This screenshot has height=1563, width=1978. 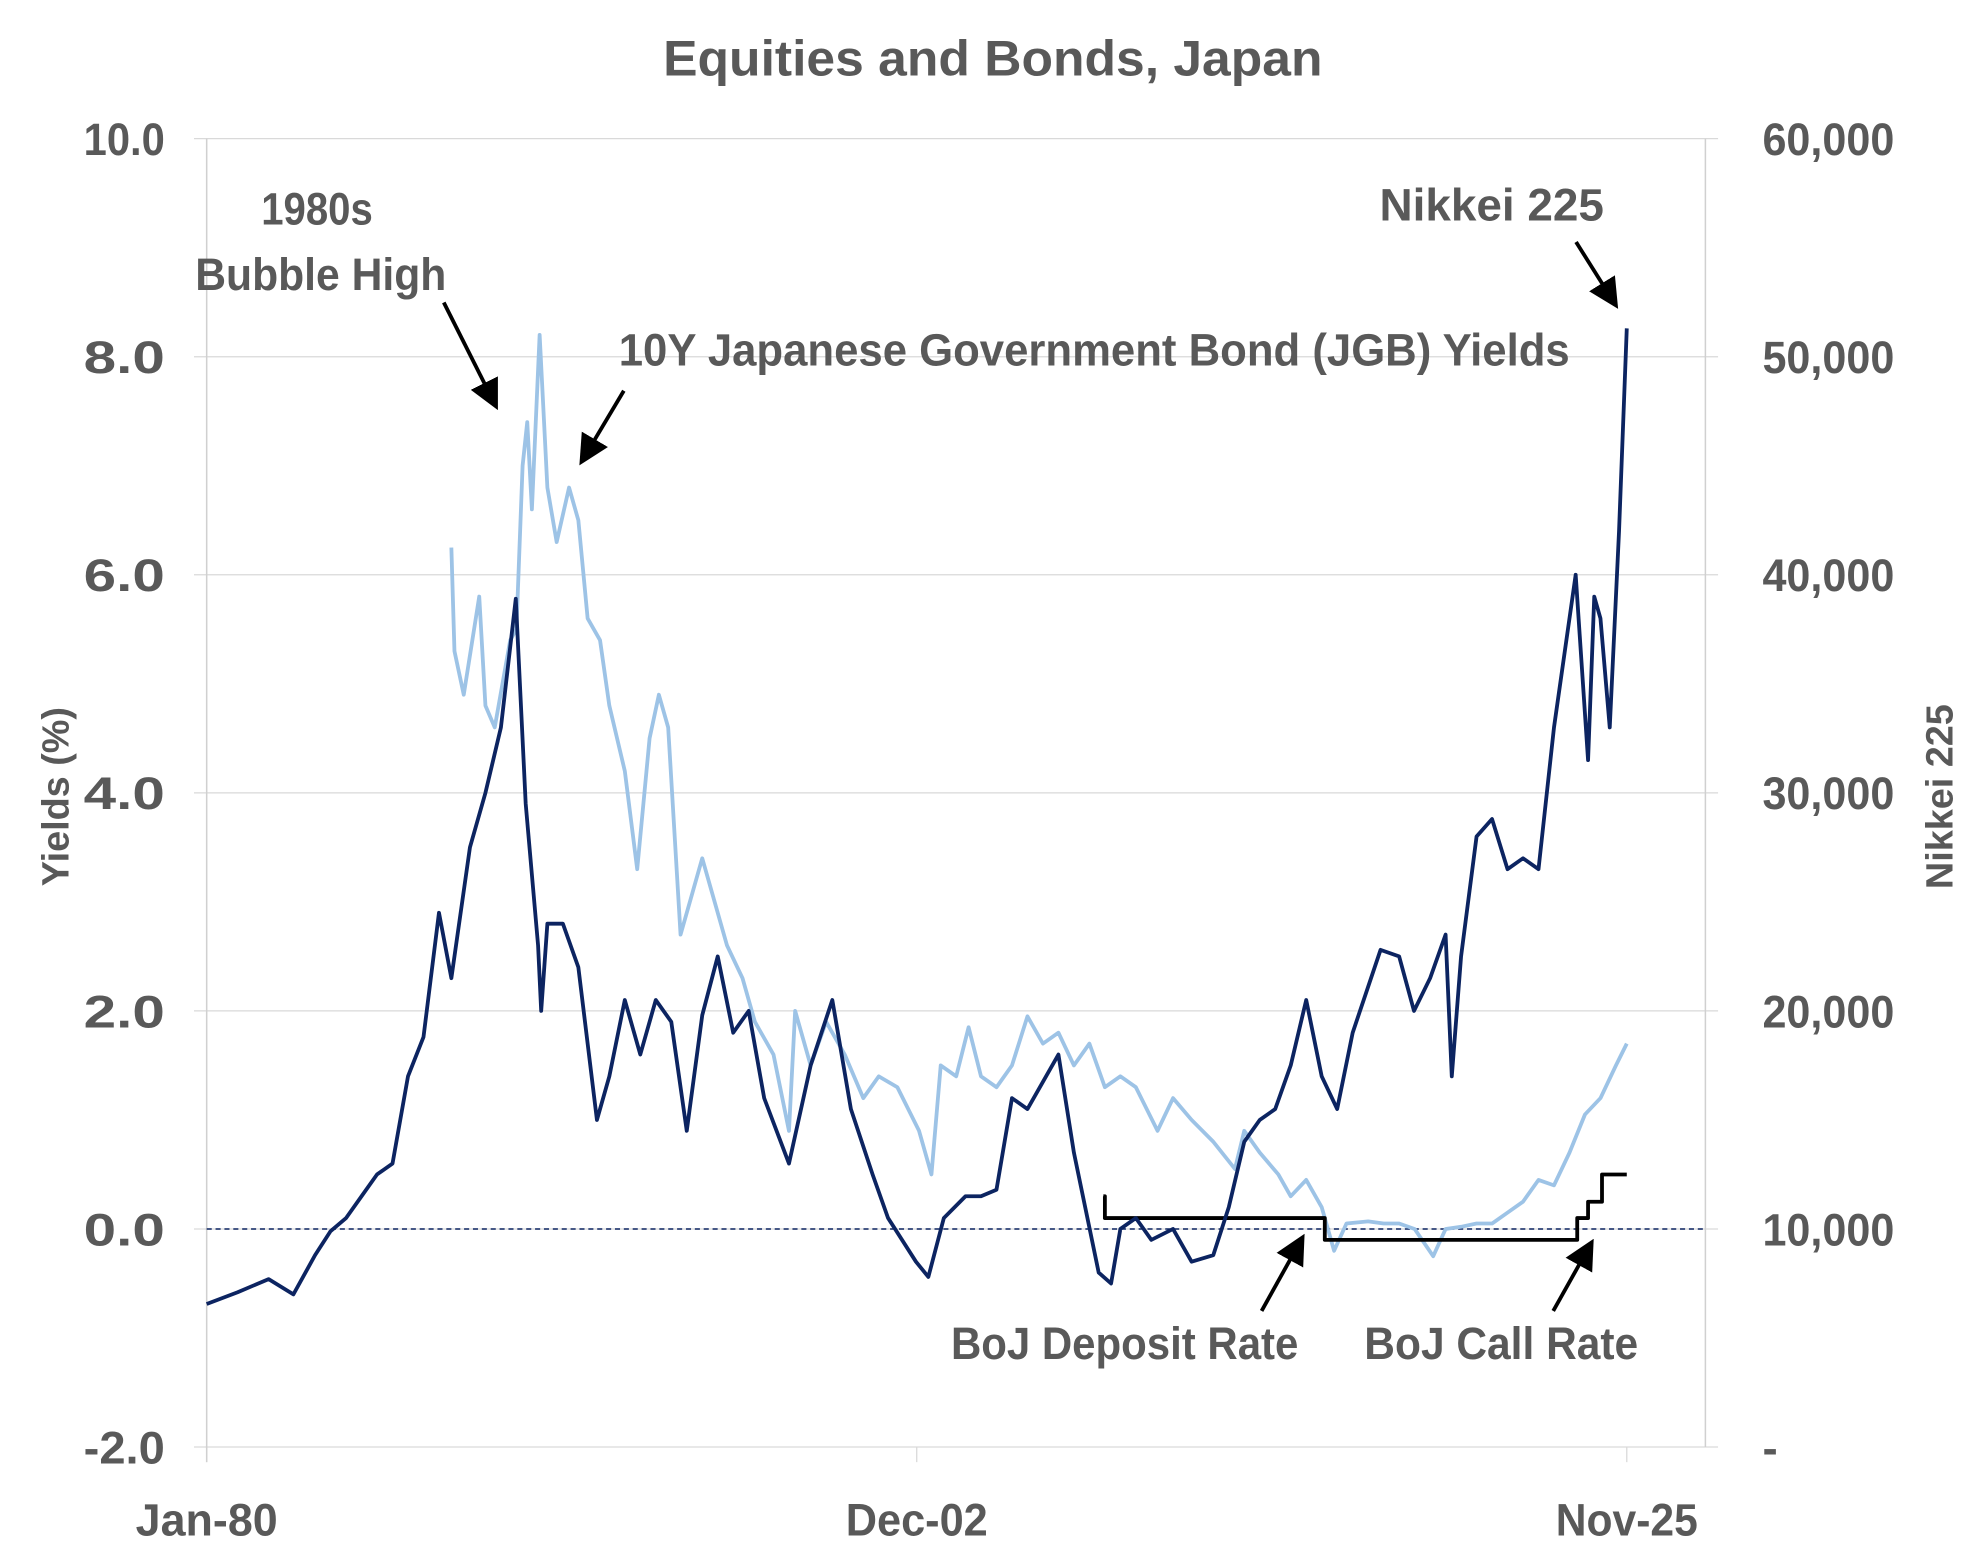 What do you see at coordinates (1501, 1343) in the screenshot?
I see `annotation-call-rate: BoJ Call Rate` at bounding box center [1501, 1343].